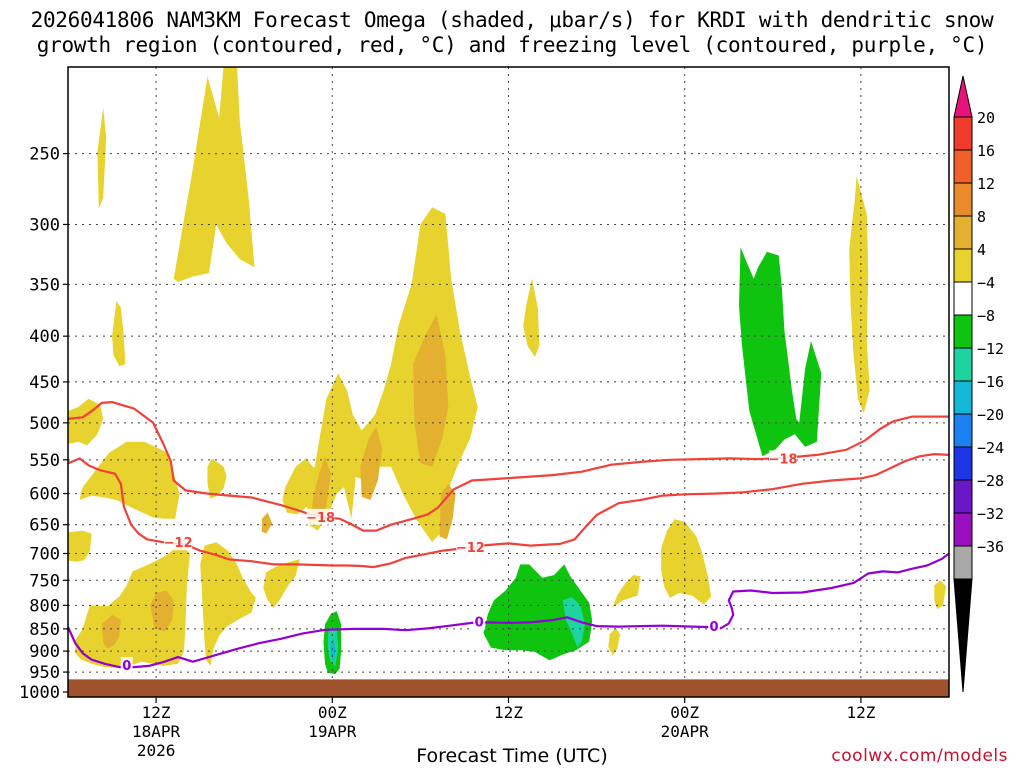  What do you see at coordinates (963, 635) in the screenshot?
I see `colorbar-bottom-triangle` at bounding box center [963, 635].